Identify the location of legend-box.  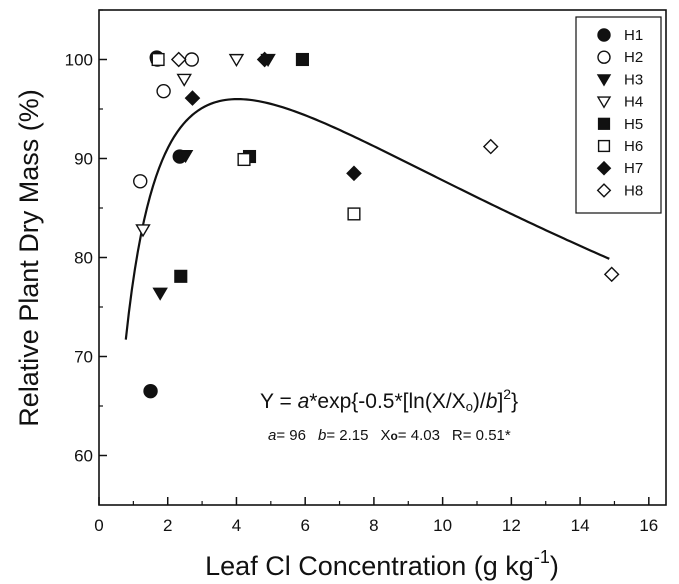
(618, 115).